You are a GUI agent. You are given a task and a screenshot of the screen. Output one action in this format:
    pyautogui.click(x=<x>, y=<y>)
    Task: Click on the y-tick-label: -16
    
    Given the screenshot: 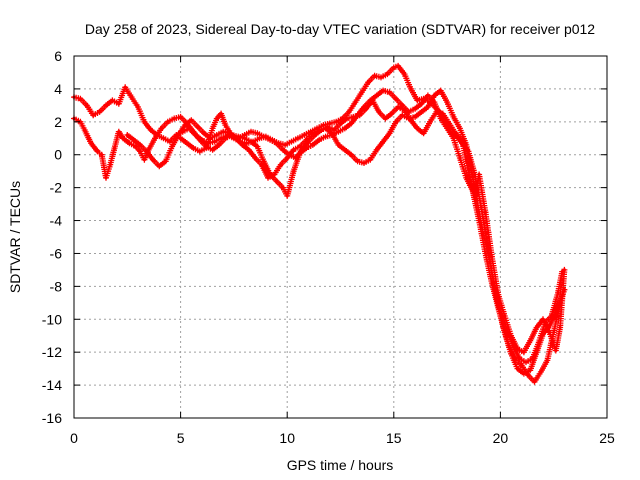 What is the action you would take?
    pyautogui.click(x=52, y=418)
    